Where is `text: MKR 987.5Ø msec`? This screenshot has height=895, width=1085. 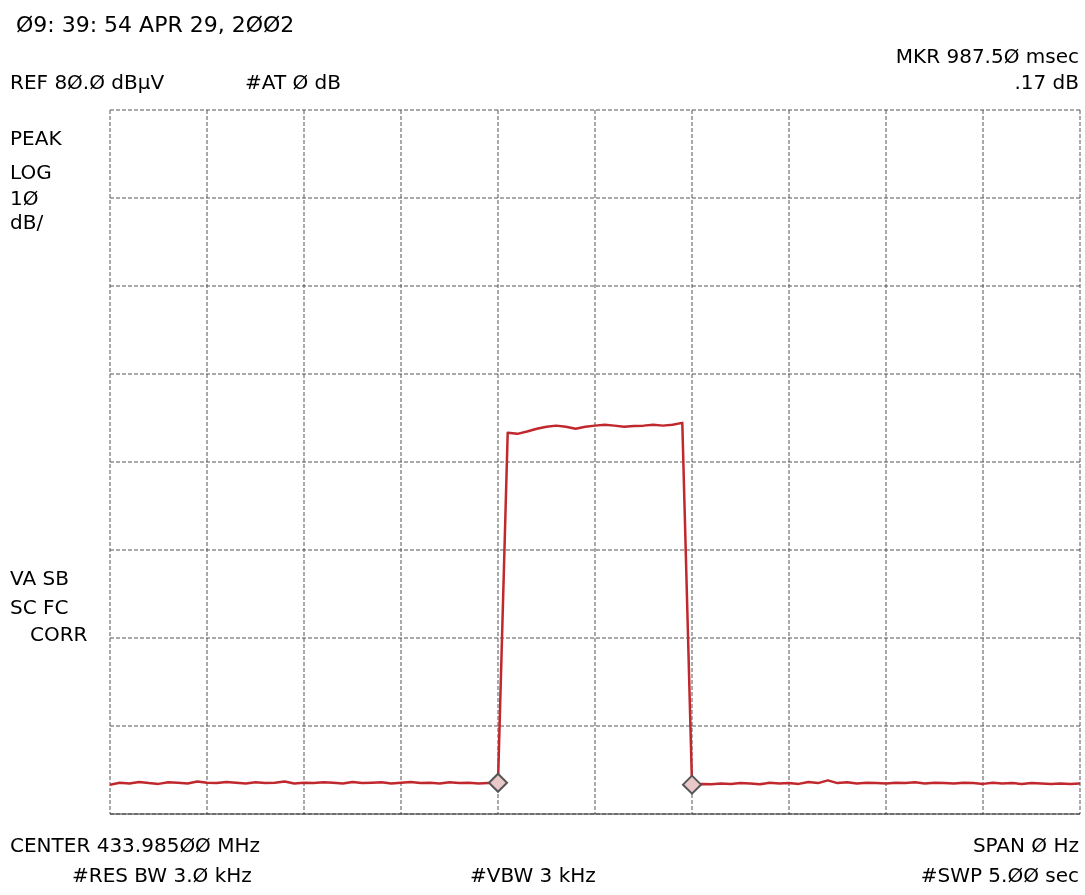 text: MKR 987.5Ø msec is located at coordinates (987, 56).